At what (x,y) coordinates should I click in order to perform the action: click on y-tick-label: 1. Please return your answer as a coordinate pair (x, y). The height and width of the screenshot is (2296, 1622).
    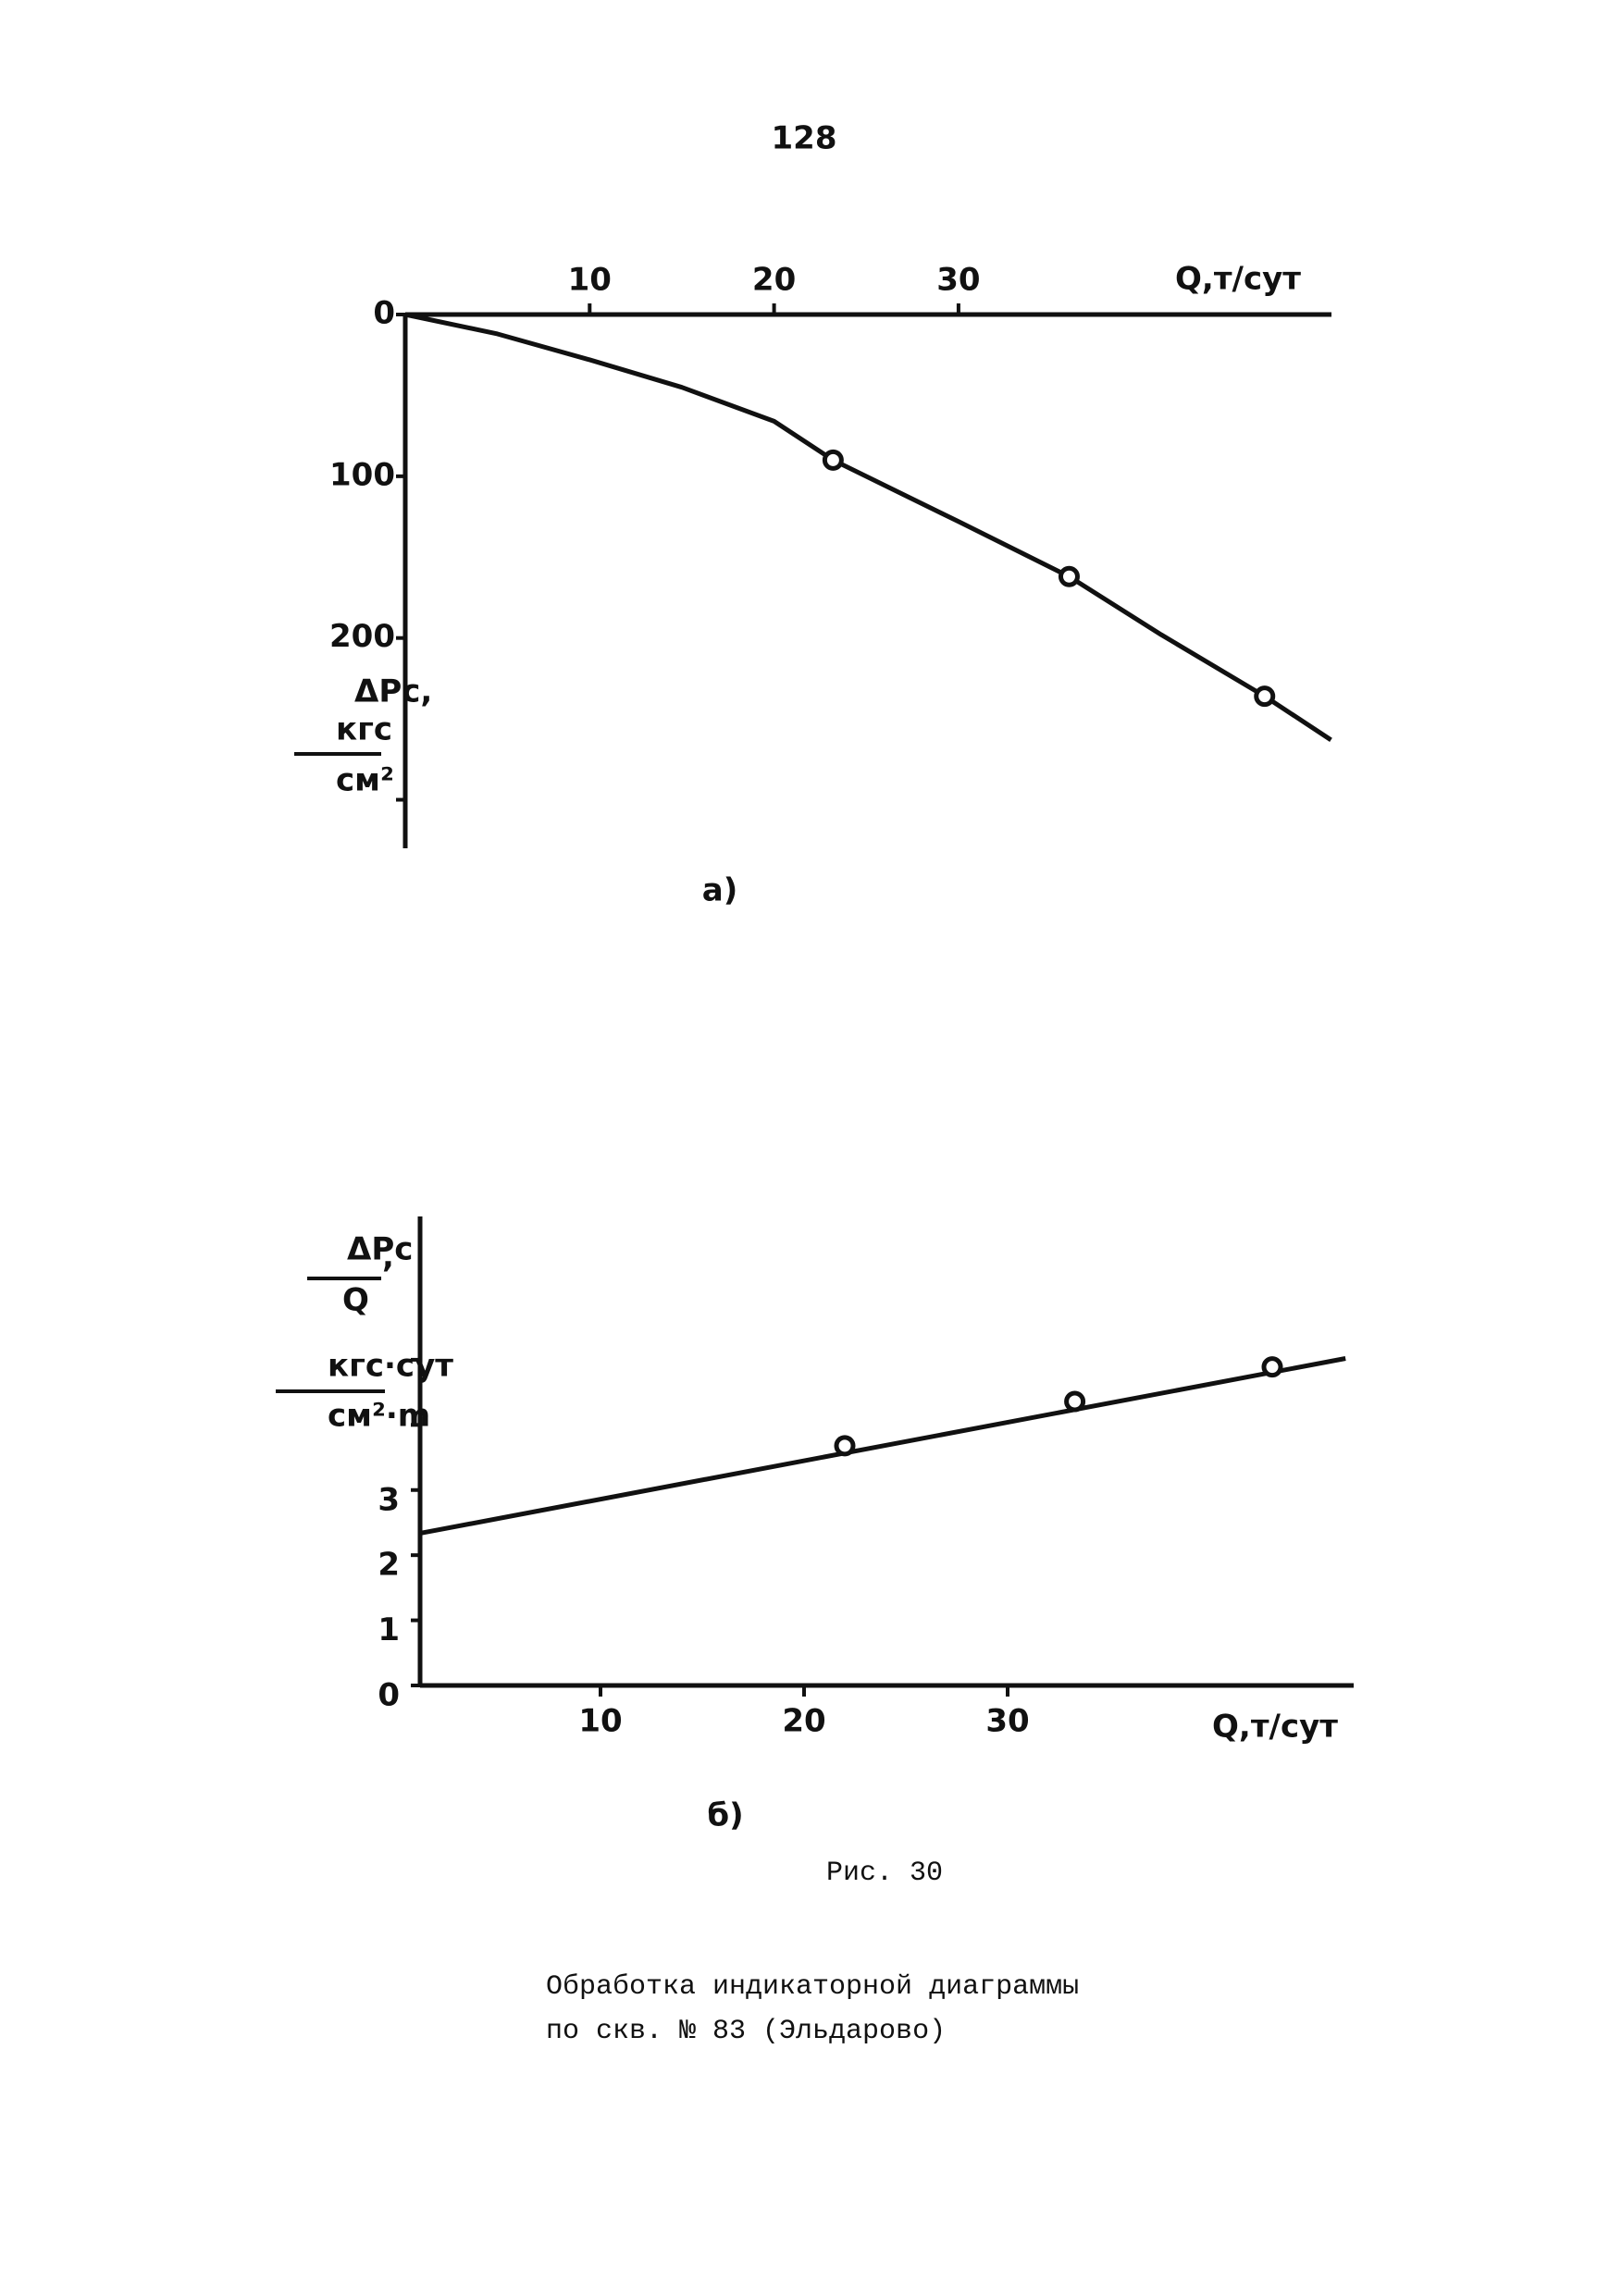
    Looking at the image, I should click on (389, 1629).